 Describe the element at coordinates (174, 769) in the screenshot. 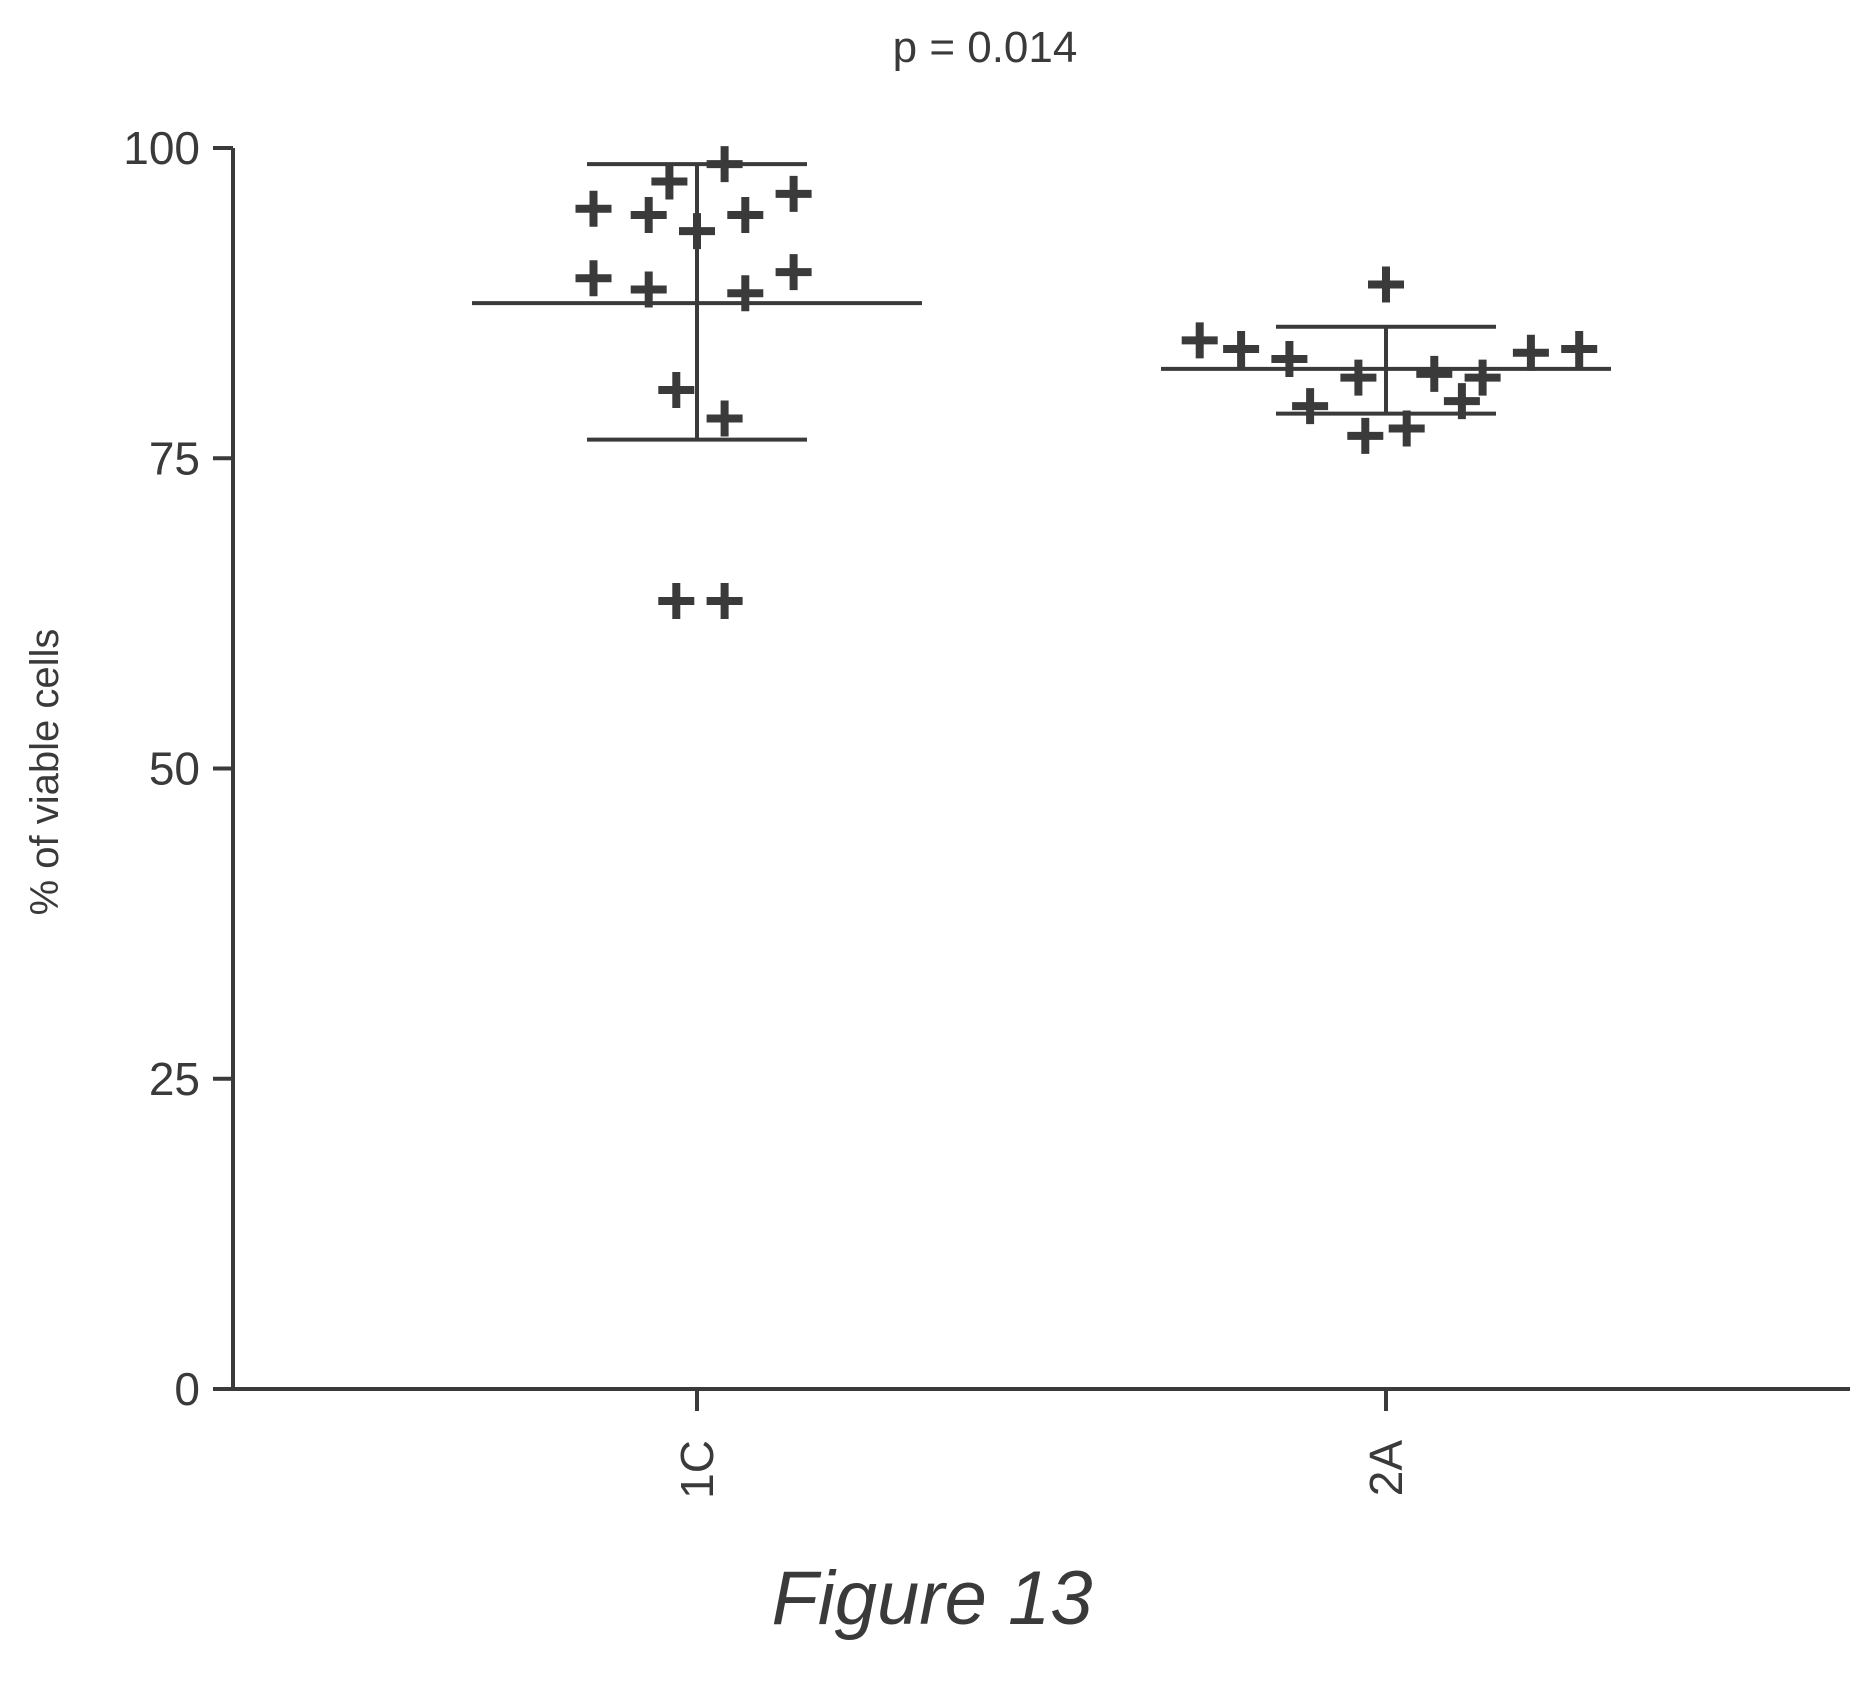

I see `y-tick-label: 50` at that location.